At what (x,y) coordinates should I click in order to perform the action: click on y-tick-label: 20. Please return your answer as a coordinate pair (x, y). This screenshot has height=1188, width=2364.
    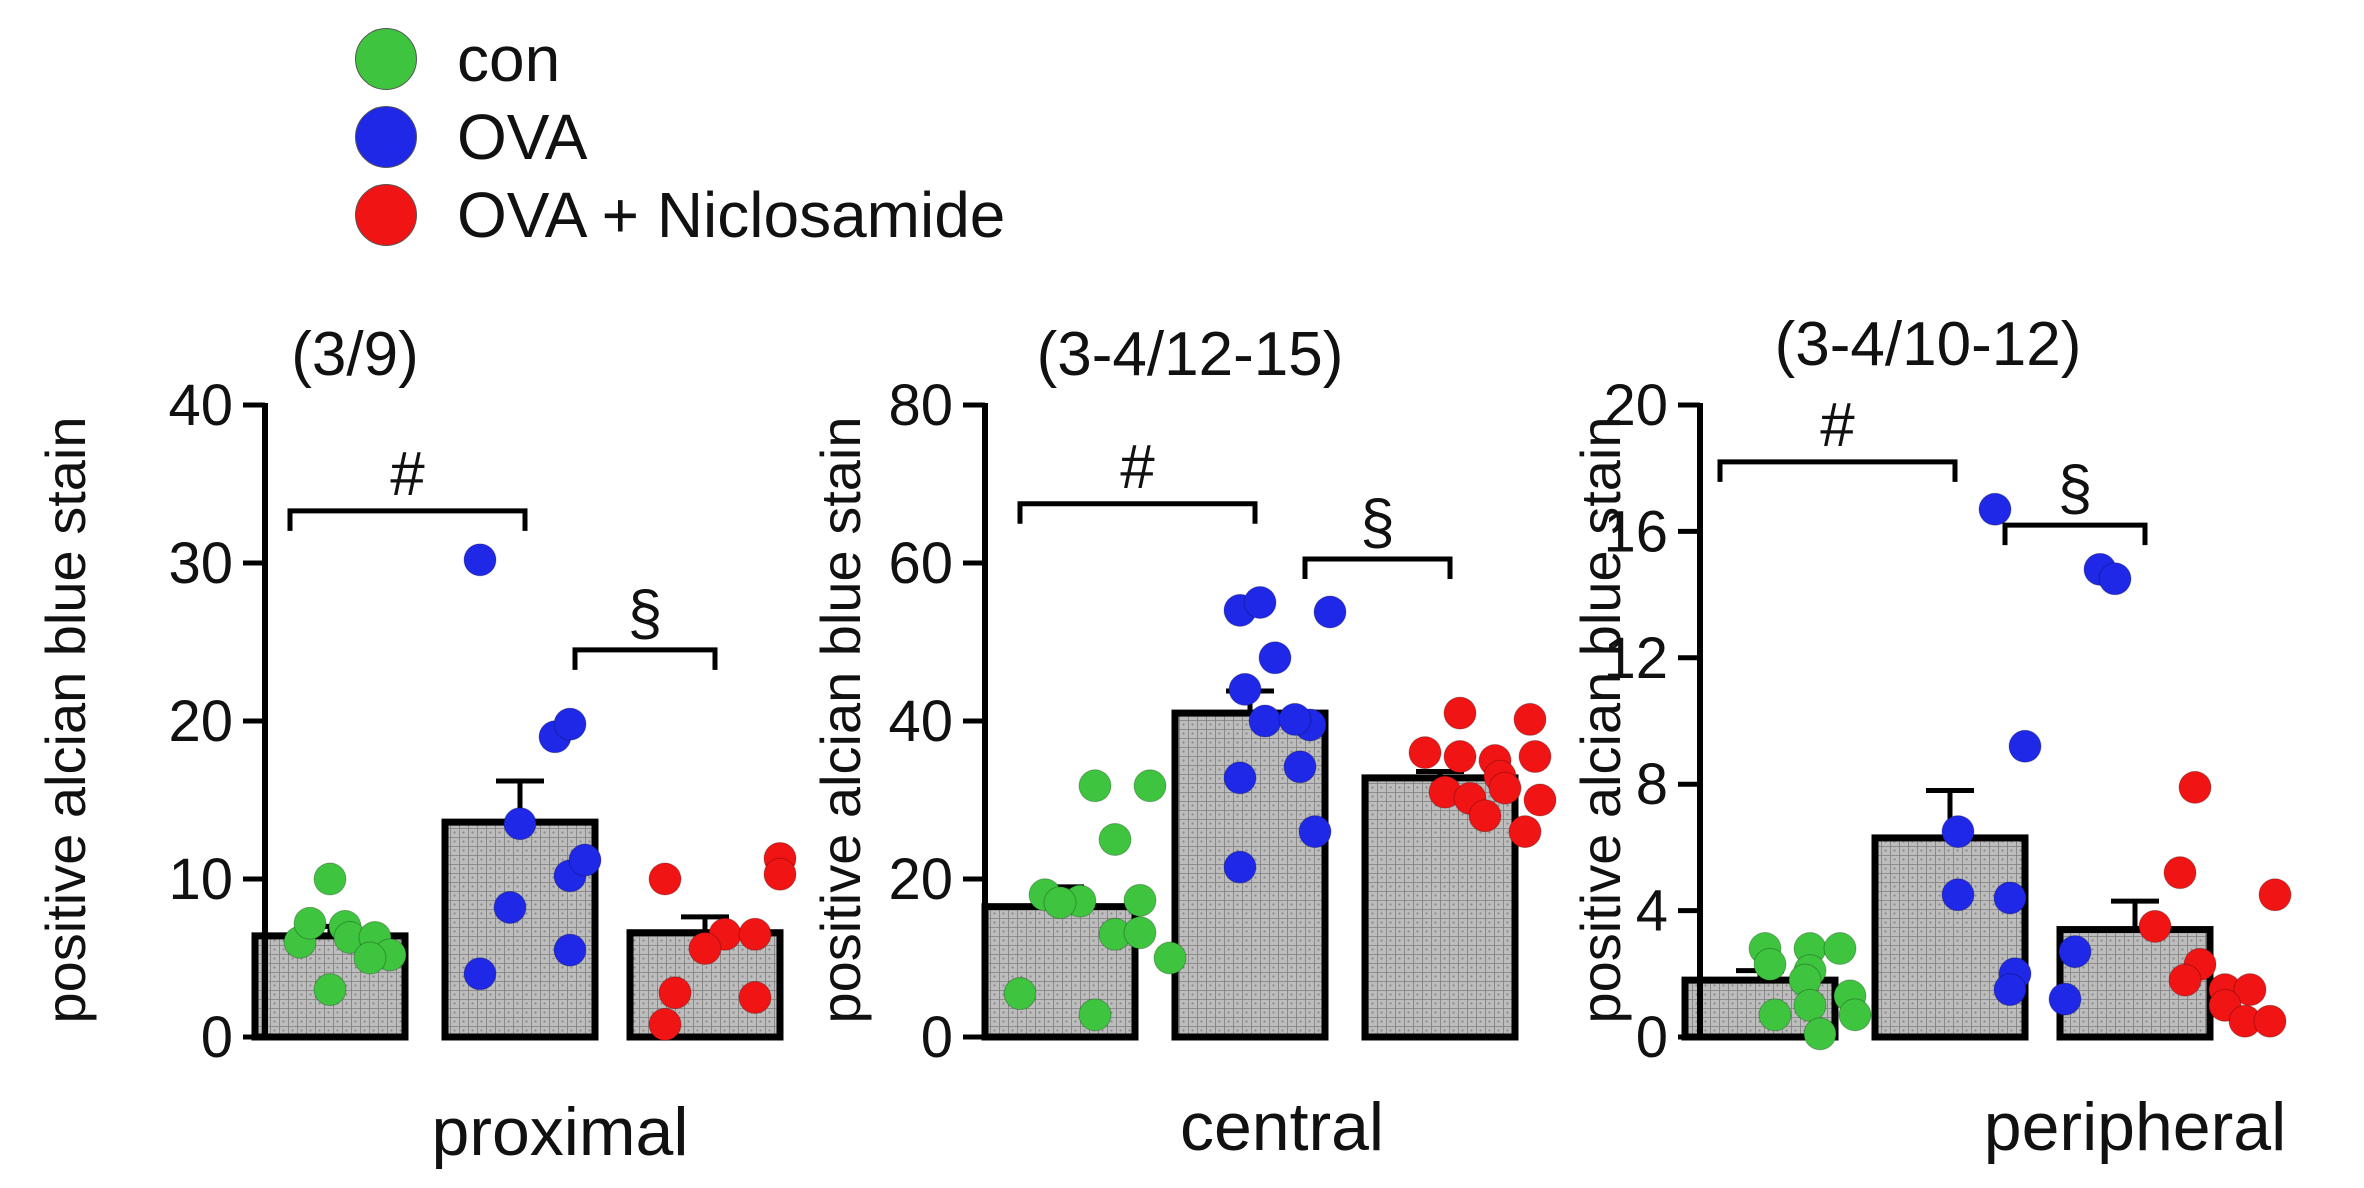
    Looking at the image, I should click on (1635, 405).